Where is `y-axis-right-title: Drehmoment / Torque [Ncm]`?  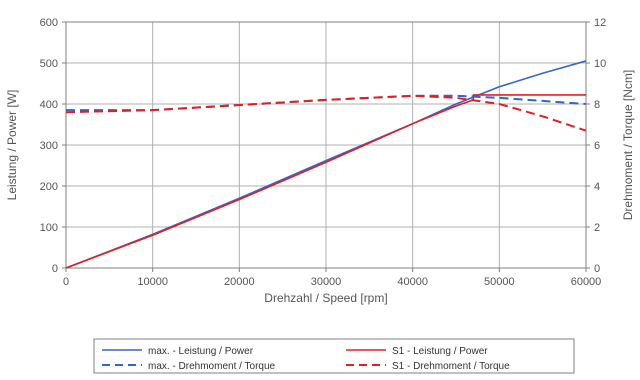
y-axis-right-title: Drehmoment / Torque [Ncm] is located at coordinates (628, 145).